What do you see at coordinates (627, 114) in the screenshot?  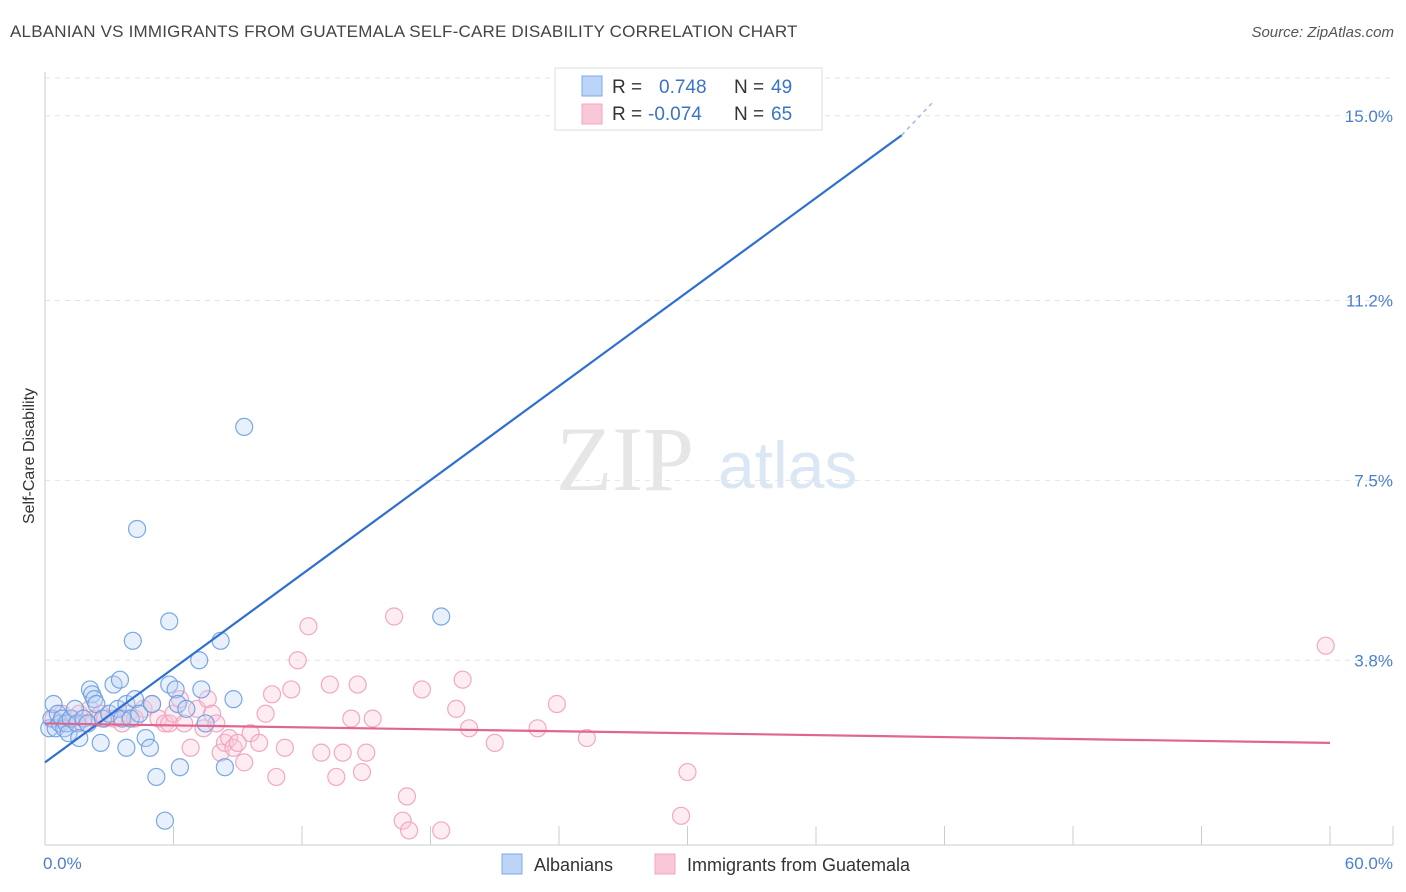 I see `legend-r-label-guatemala: R =` at bounding box center [627, 114].